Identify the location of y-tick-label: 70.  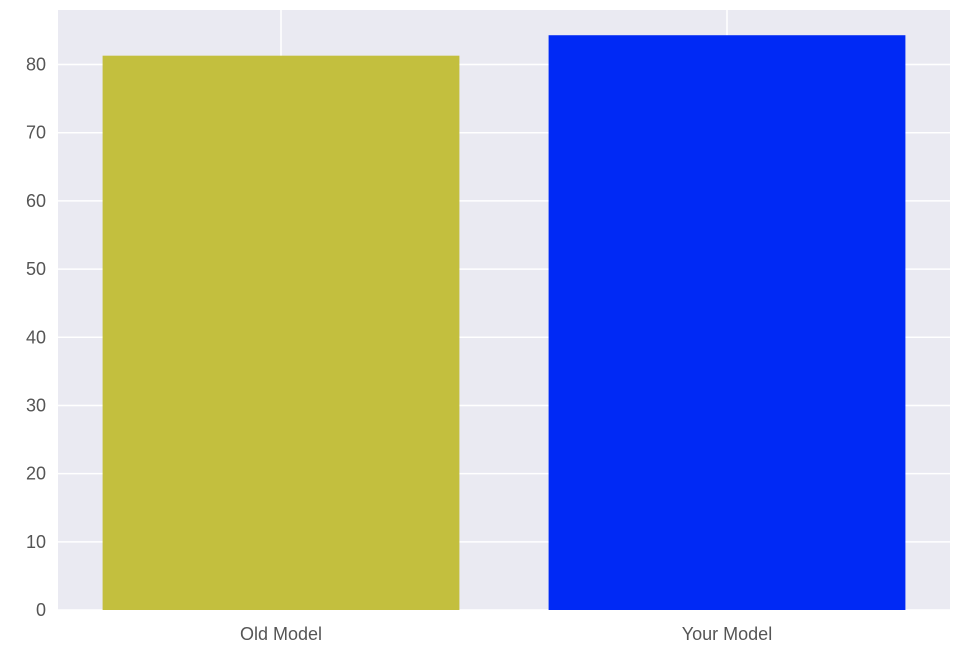
(36, 133).